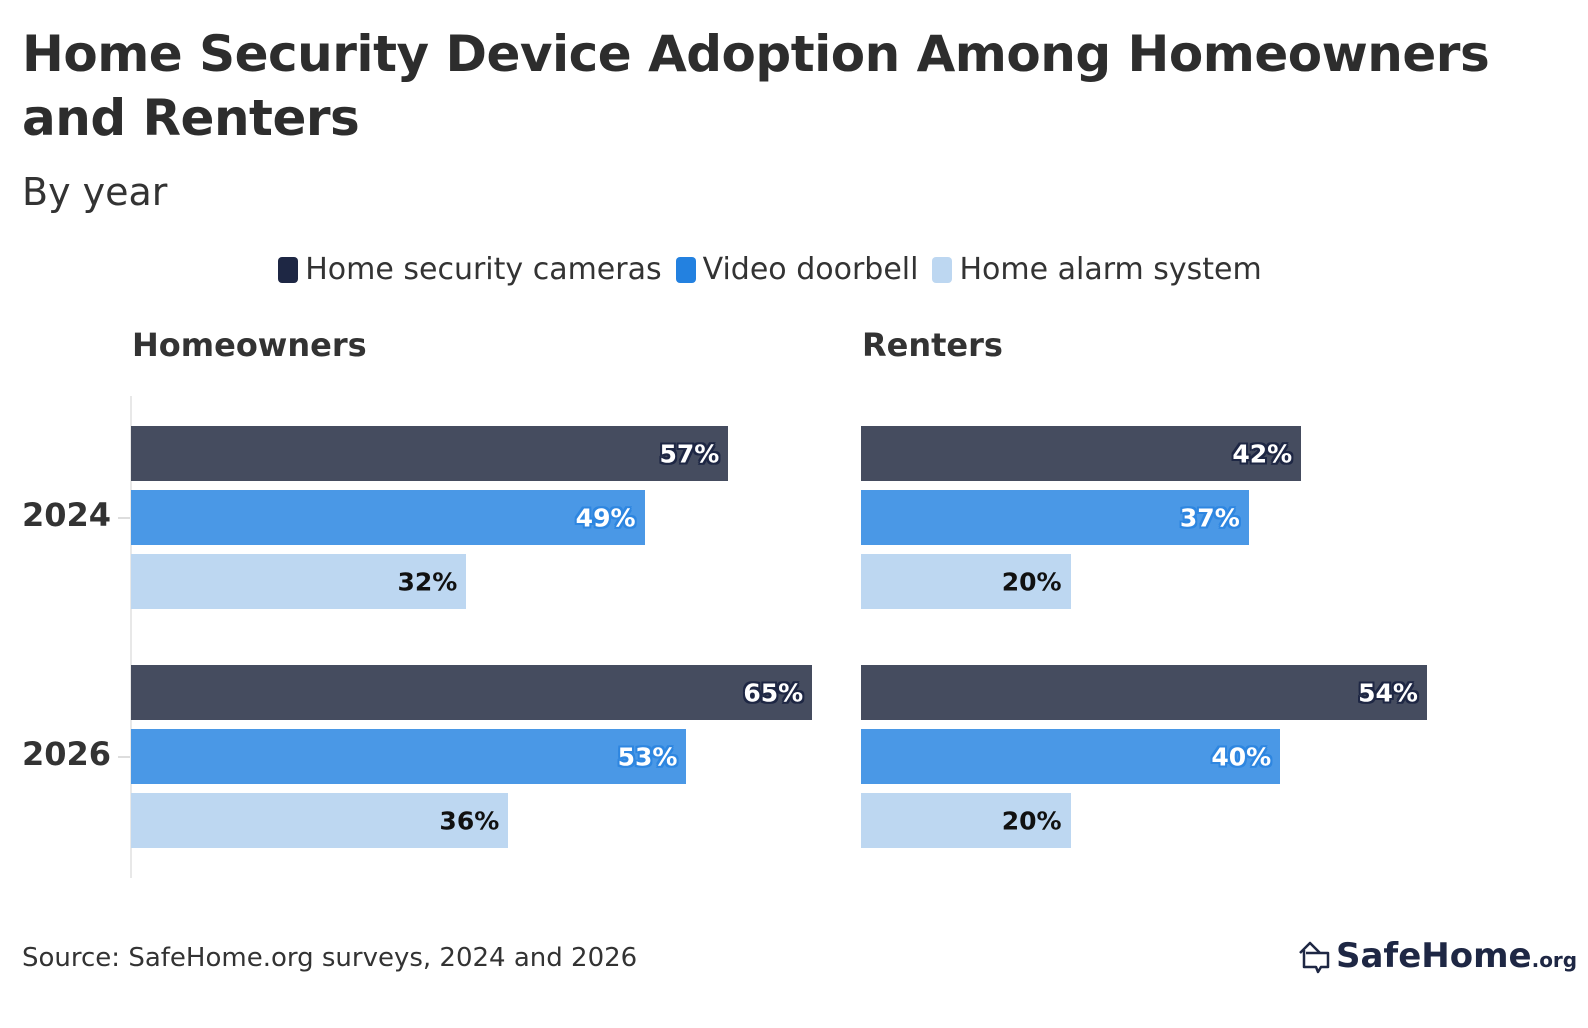  I want to click on safehome-logo: SafeHome .org, so click(1436, 956).